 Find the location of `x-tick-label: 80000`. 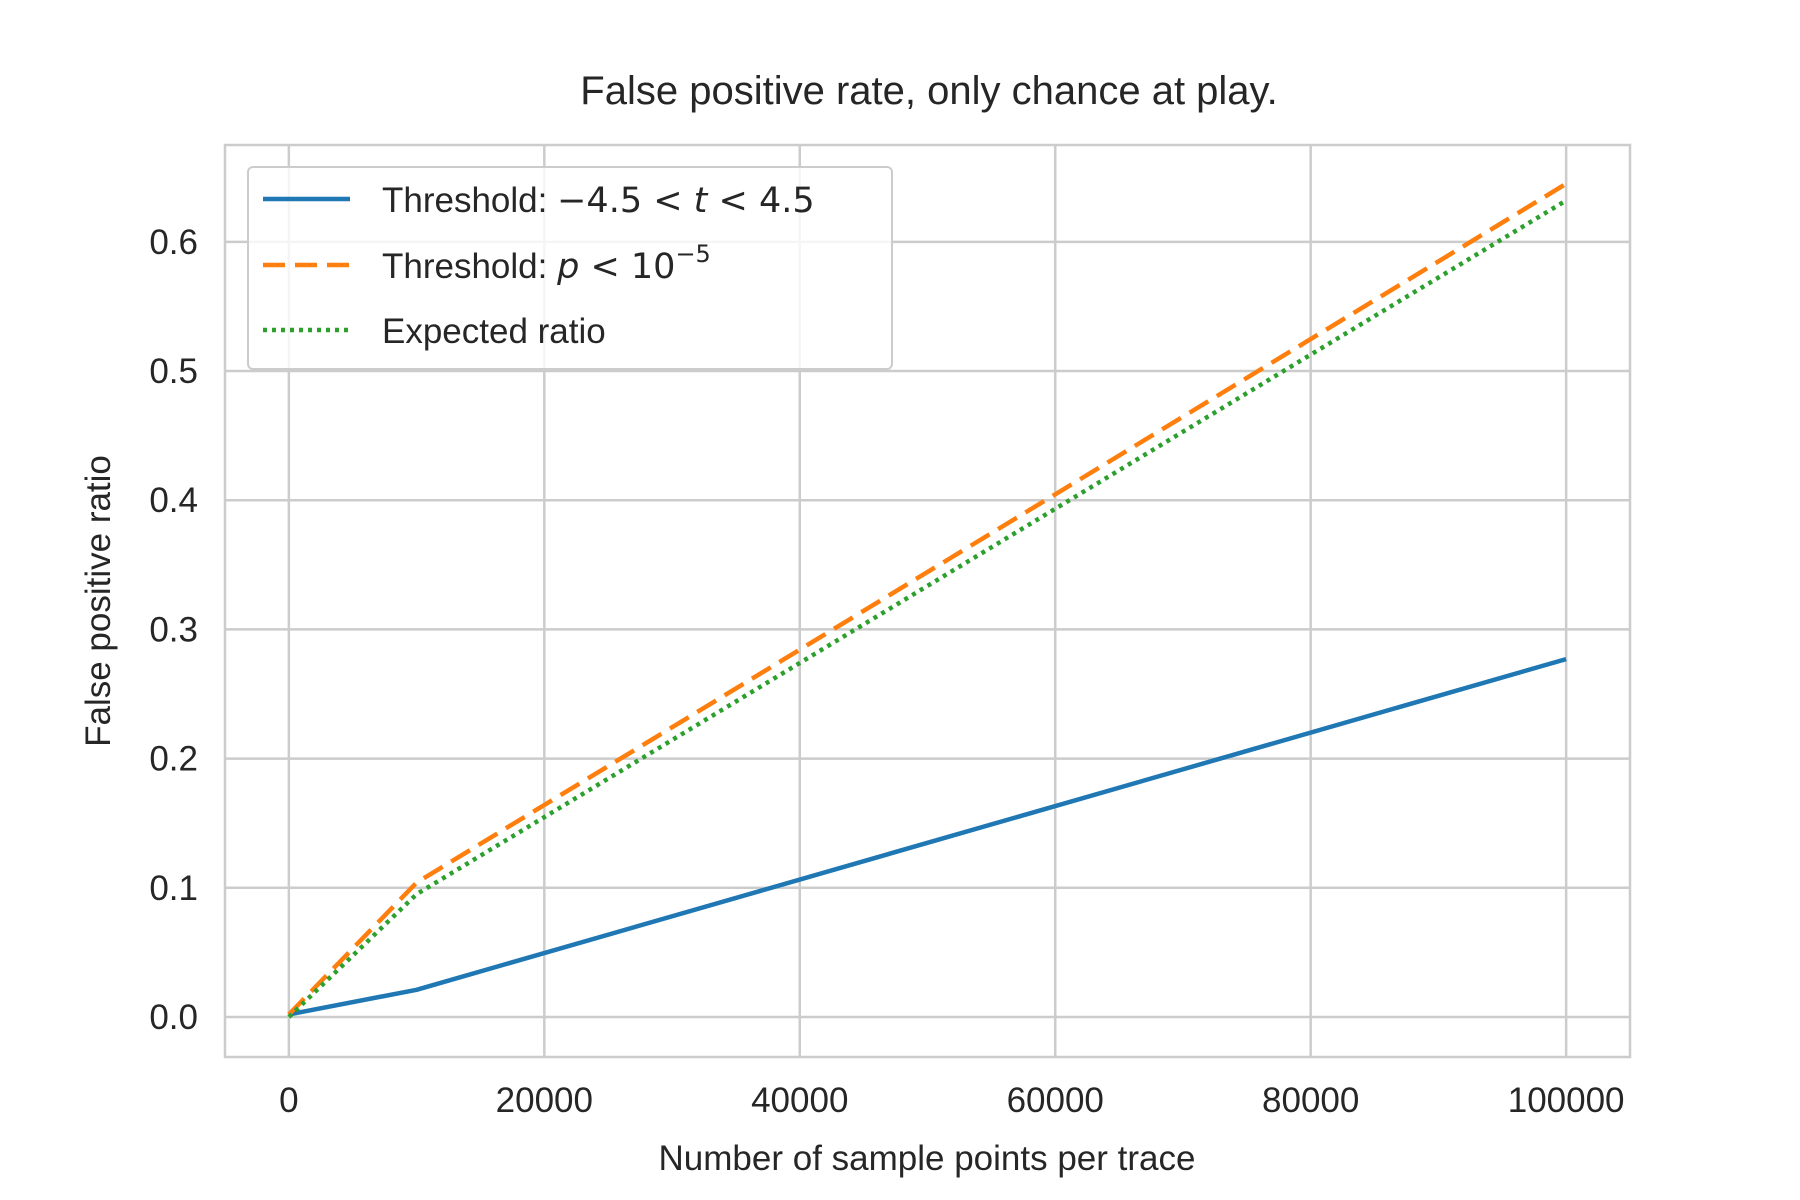

x-tick-label: 80000 is located at coordinates (1310, 1100).